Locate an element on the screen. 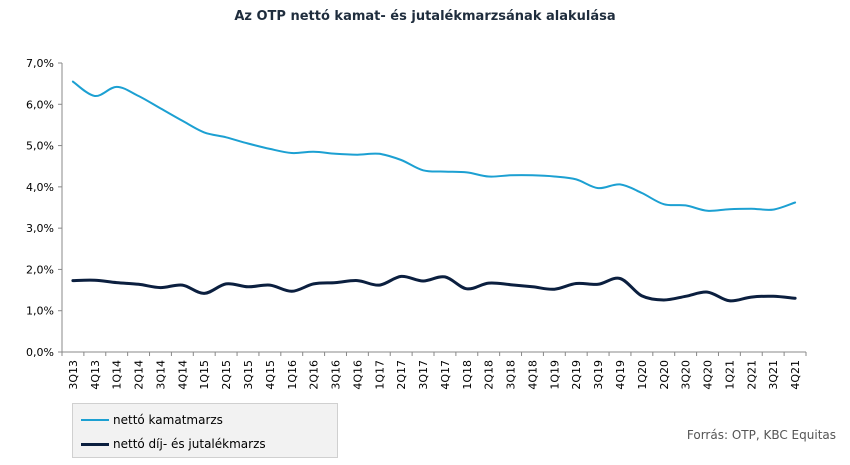 This screenshot has height=465, width=850. x-tick-label: 4Q17 is located at coordinates (445, 375).